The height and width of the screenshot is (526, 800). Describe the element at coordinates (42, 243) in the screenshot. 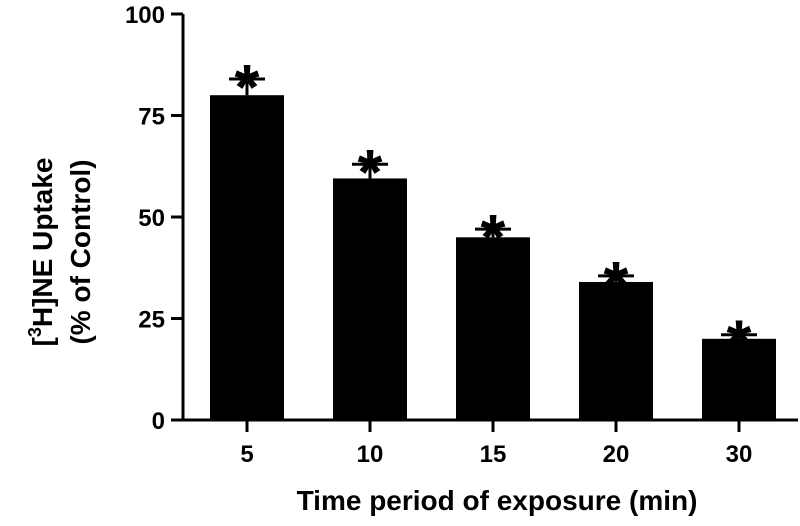

I see `y-axis-title-main: H]NE Uptake` at that location.